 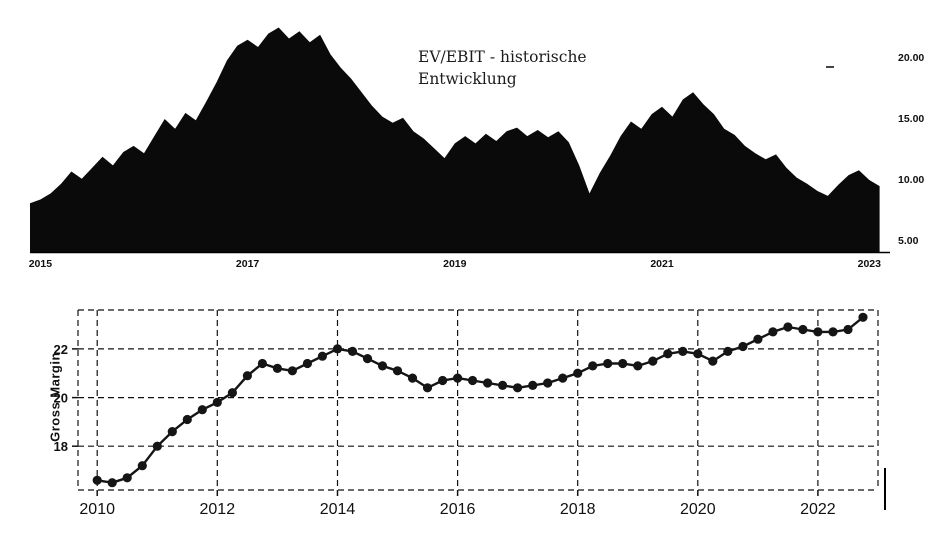 What do you see at coordinates (61, 446) in the screenshot?
I see `y-axis-tick-label: 18` at bounding box center [61, 446].